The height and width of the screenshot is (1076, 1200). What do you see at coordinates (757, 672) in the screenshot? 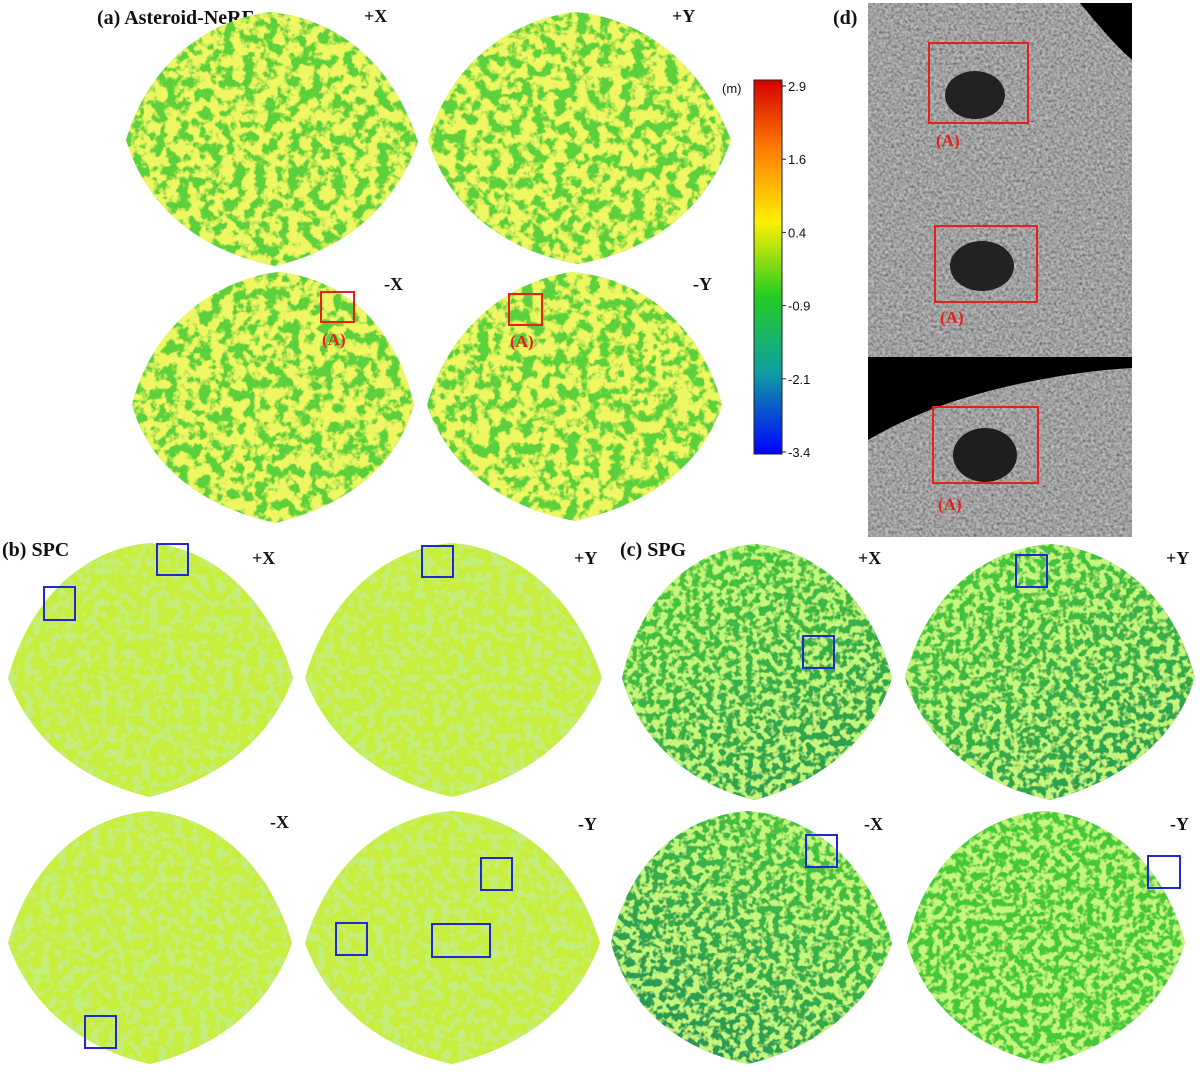
I see `asteroid-map-c-pos-x` at bounding box center [757, 672].